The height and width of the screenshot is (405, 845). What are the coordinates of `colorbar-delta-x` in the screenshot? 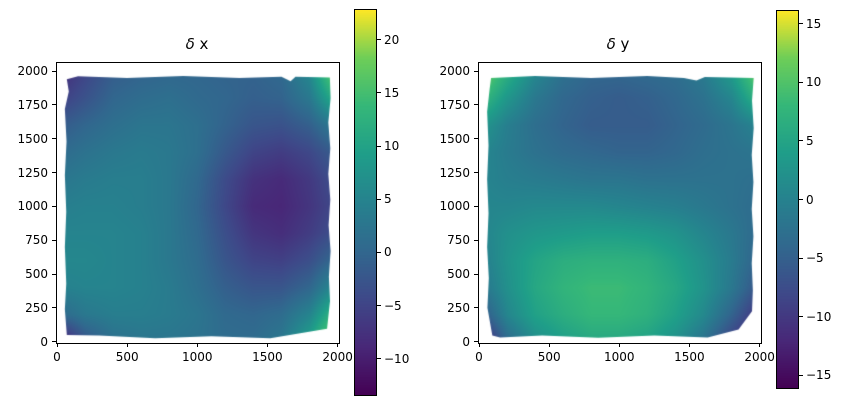 It's located at (365, 202).